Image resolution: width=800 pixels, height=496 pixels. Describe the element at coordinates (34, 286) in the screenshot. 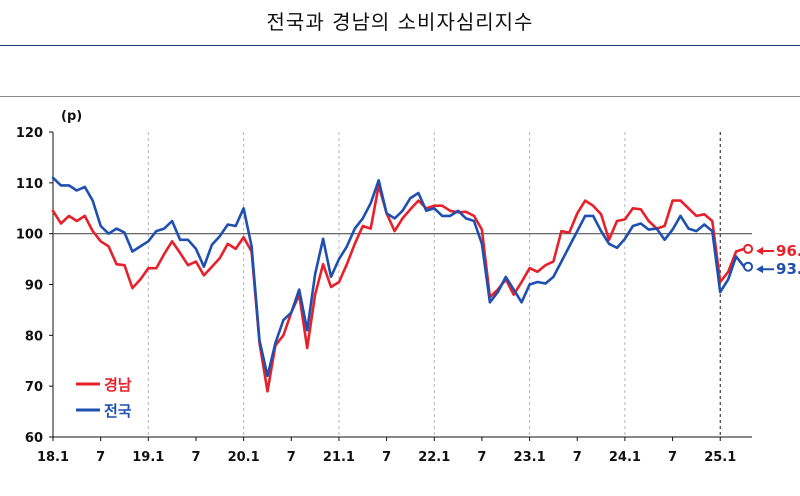

I see `y-tick-label: 90` at that location.